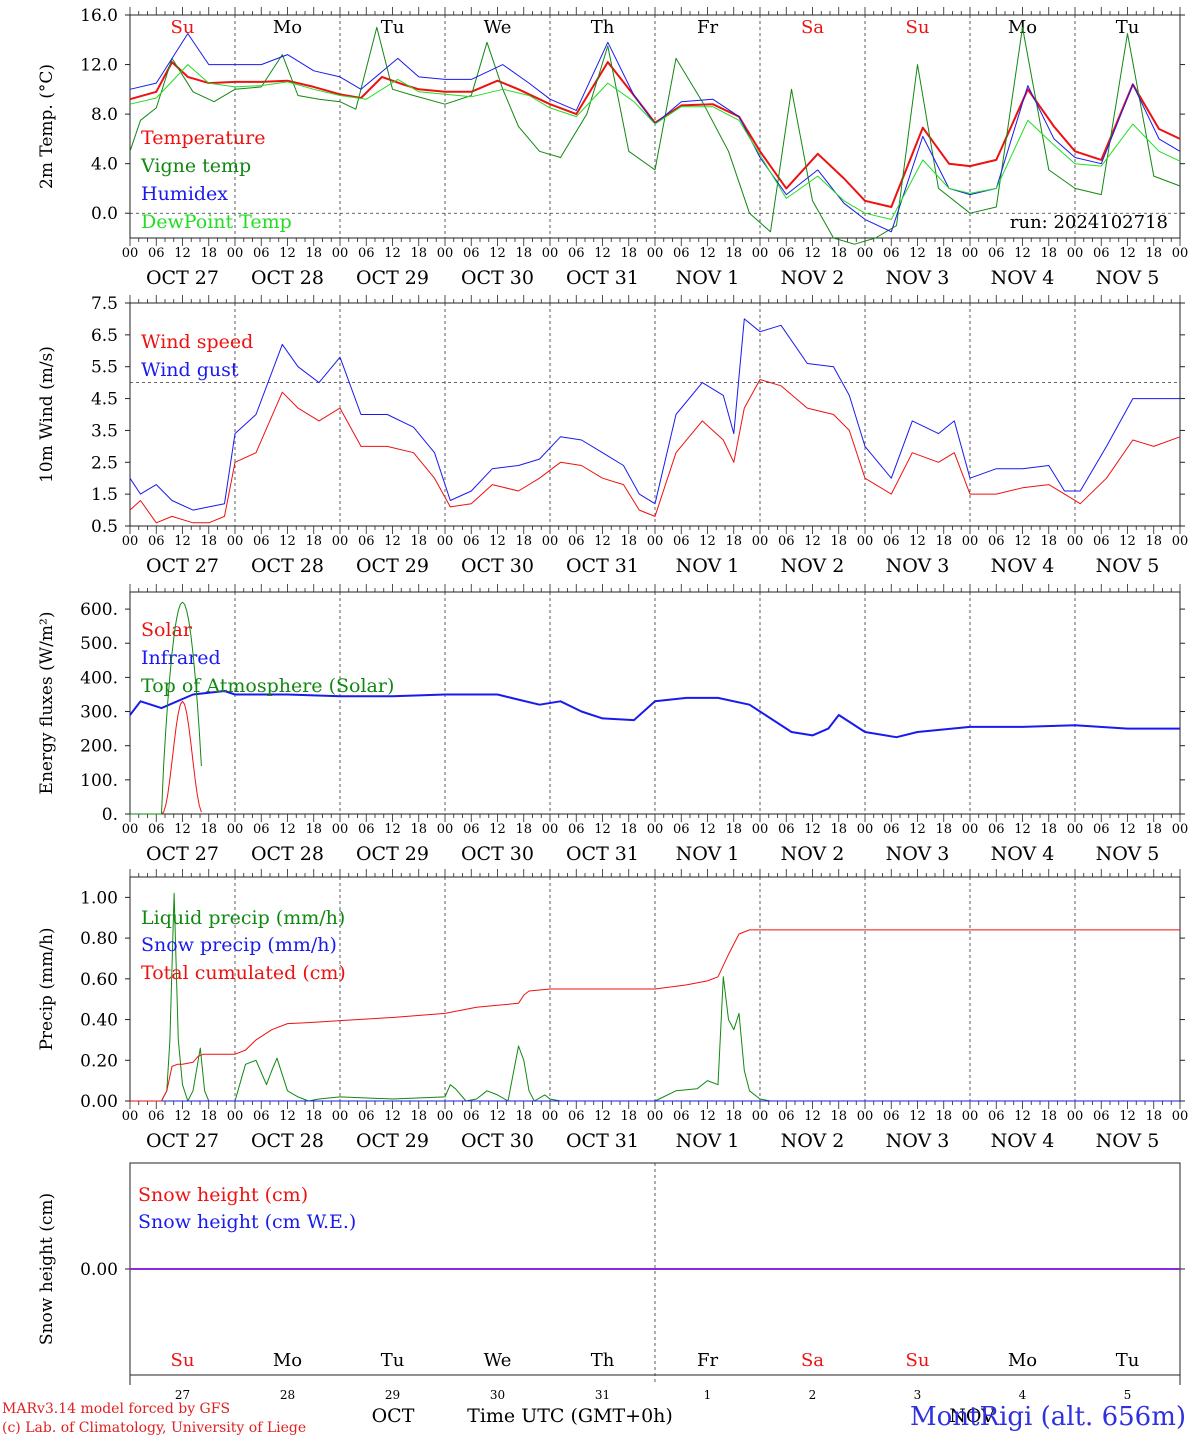 This screenshot has height=1440, width=1194. Describe the element at coordinates (116, 1409) in the screenshot. I see `model-credit: MARv3.14 model forced by GFS` at that location.